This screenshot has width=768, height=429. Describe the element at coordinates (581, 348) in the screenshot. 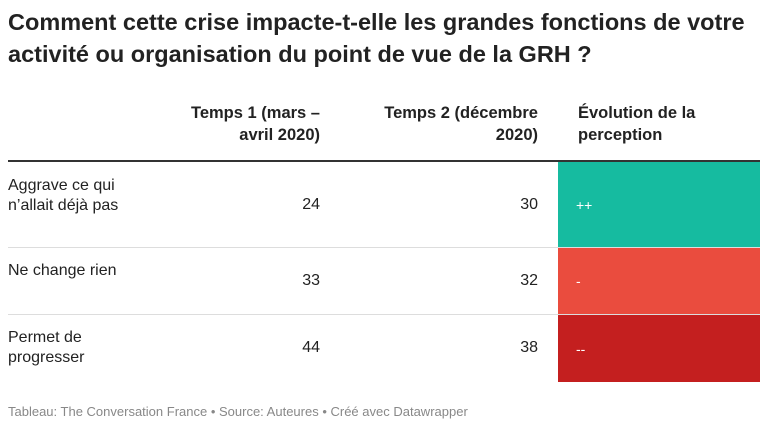

I see `evolution-label: --` at that location.